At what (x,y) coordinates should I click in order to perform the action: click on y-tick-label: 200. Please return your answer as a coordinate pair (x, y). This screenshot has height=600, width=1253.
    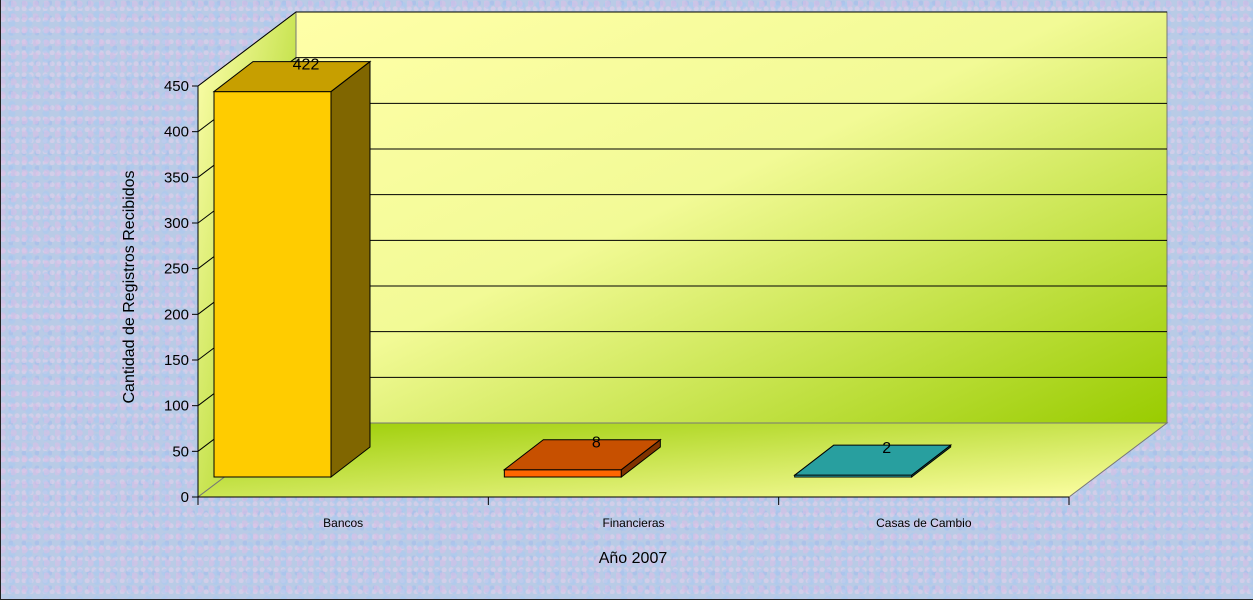
    Looking at the image, I should click on (176, 314).